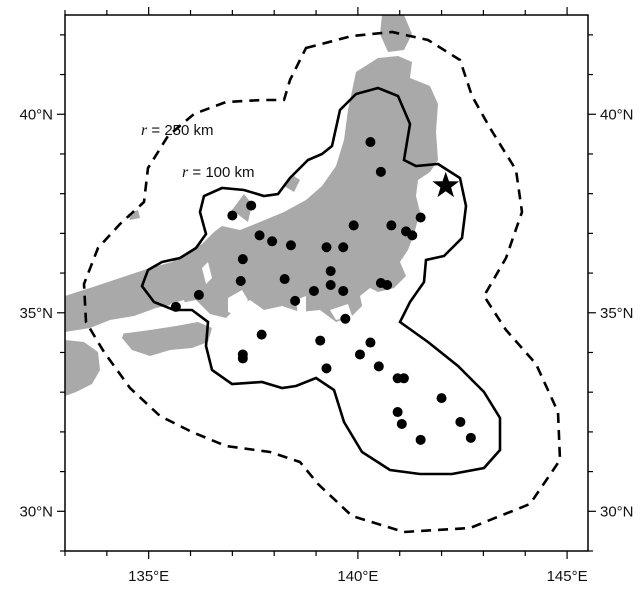  I want to click on star-icon, so click(446, 184).